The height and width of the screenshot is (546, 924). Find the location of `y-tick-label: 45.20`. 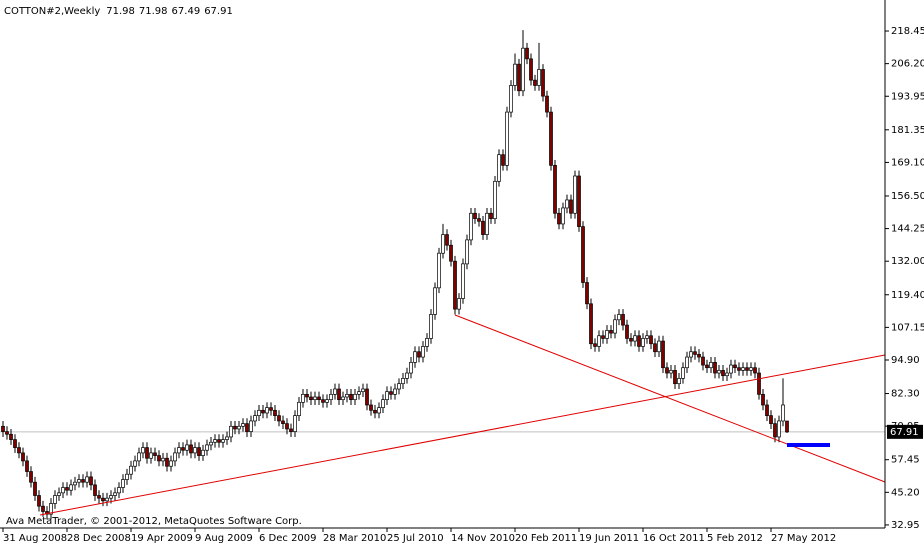

y-tick-label: 45.20 is located at coordinates (905, 492).